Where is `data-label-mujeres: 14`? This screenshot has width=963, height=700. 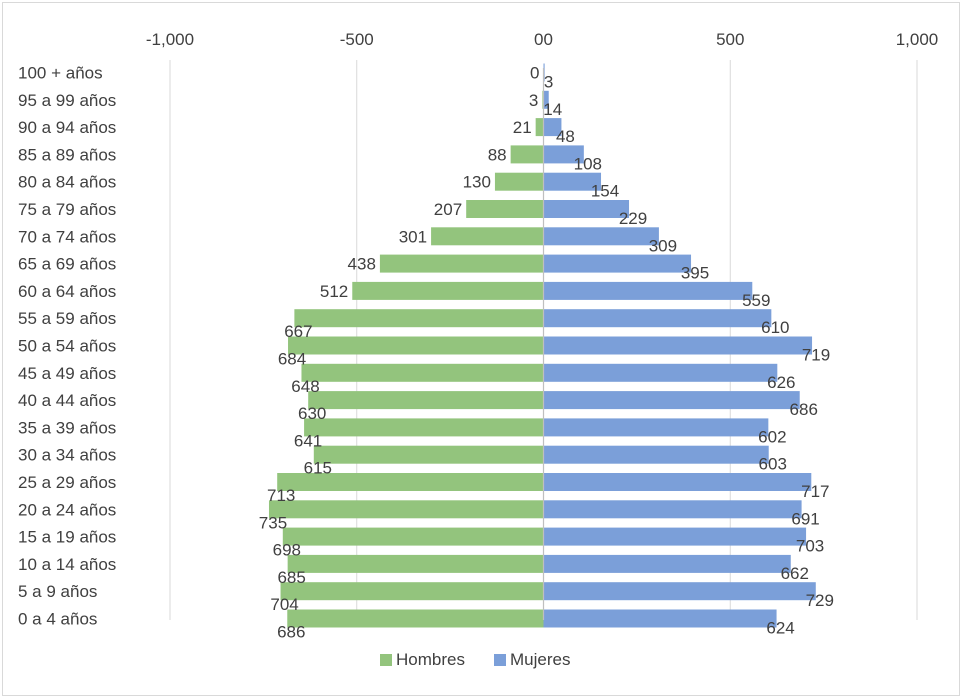
data-label-mujeres: 14 is located at coordinates (552, 109).